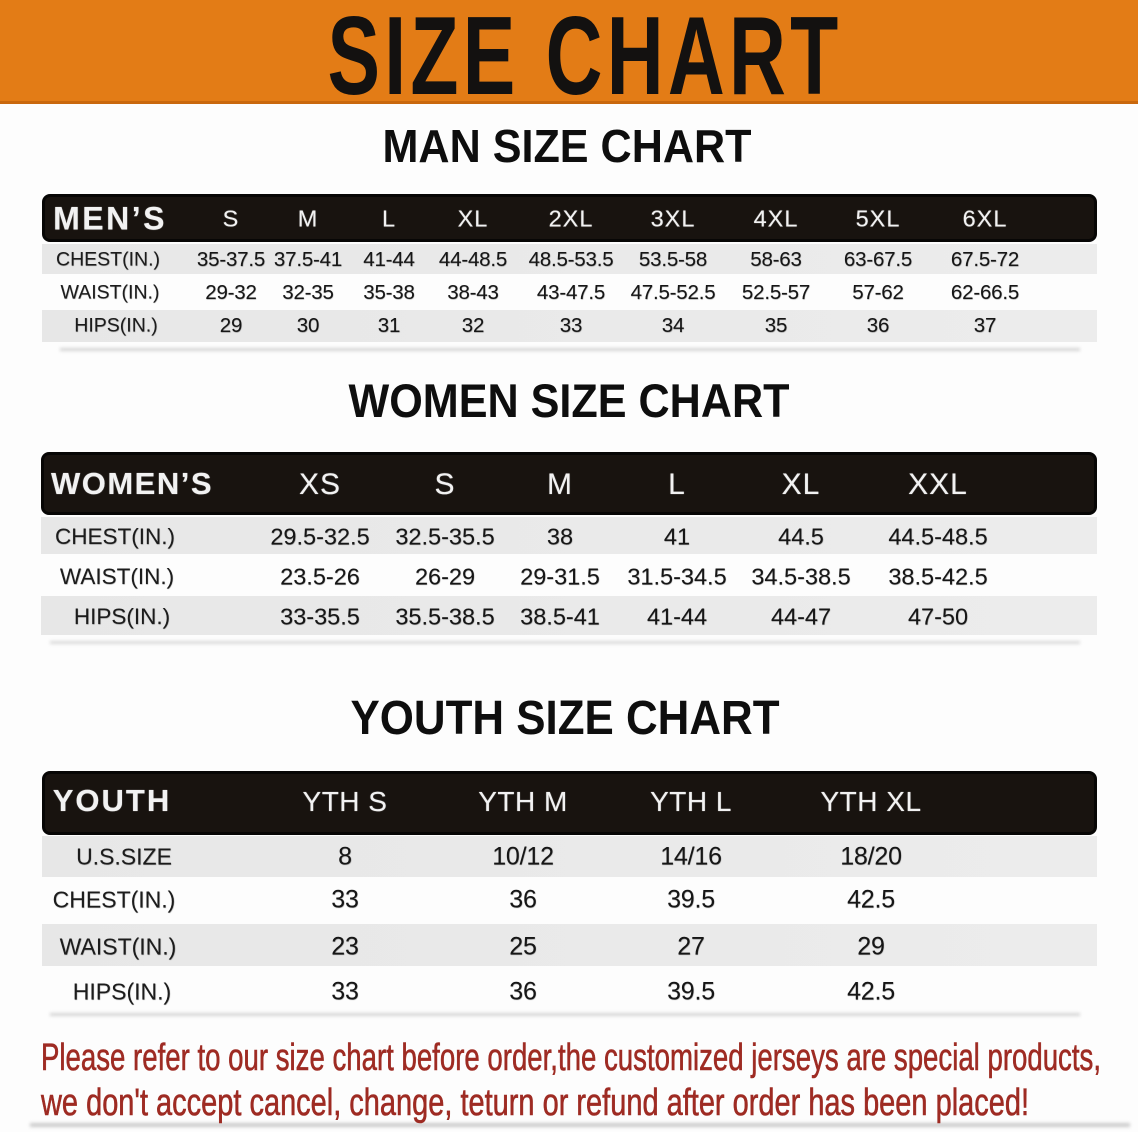 This screenshot has width=1138, height=1132. What do you see at coordinates (585, 59) in the screenshot?
I see `svg-text: SIZE CHART` at bounding box center [585, 59].